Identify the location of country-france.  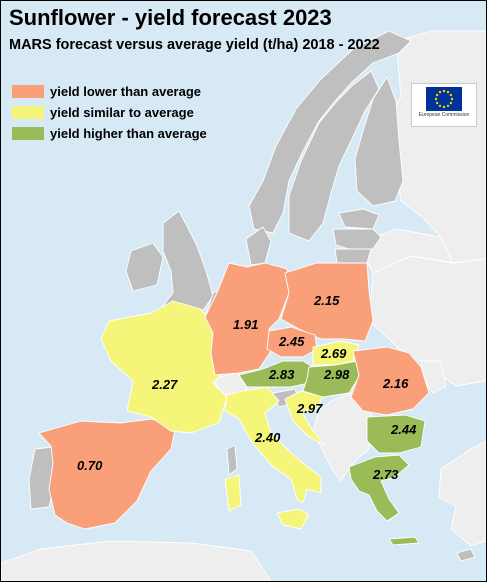
(164, 367).